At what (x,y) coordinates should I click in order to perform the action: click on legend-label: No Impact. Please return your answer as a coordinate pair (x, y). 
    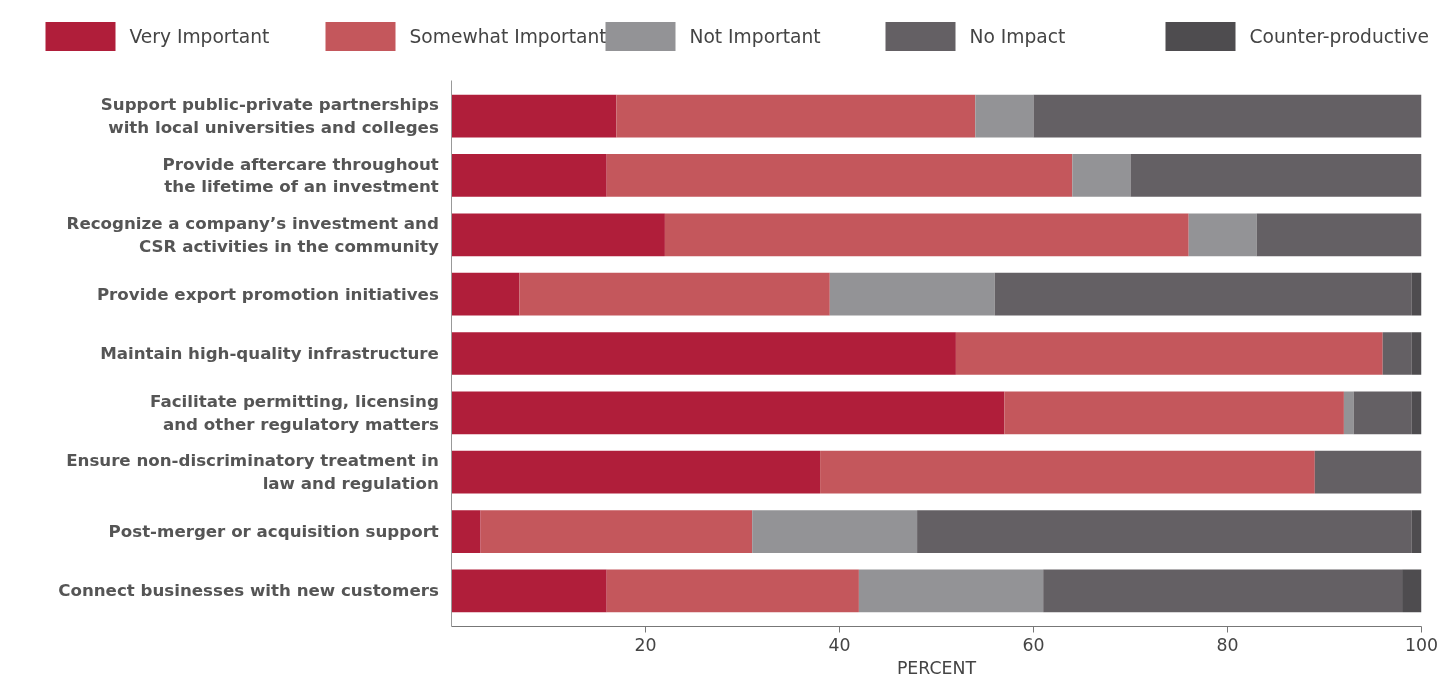
    Looking at the image, I should click on (1017, 36).